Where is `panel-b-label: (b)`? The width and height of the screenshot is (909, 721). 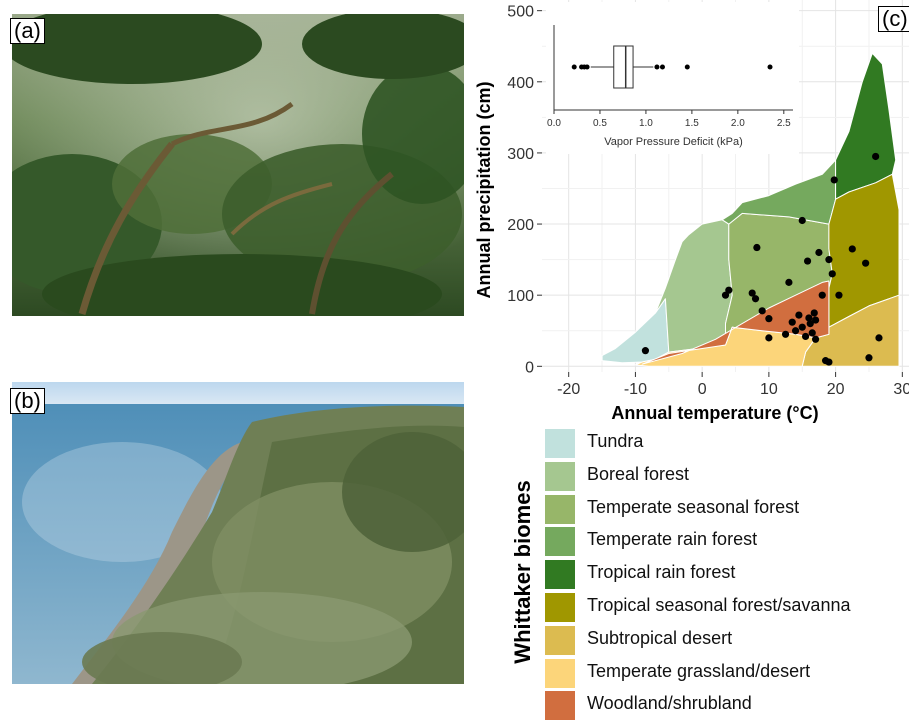
panel-b-label: (b) is located at coordinates (27, 401).